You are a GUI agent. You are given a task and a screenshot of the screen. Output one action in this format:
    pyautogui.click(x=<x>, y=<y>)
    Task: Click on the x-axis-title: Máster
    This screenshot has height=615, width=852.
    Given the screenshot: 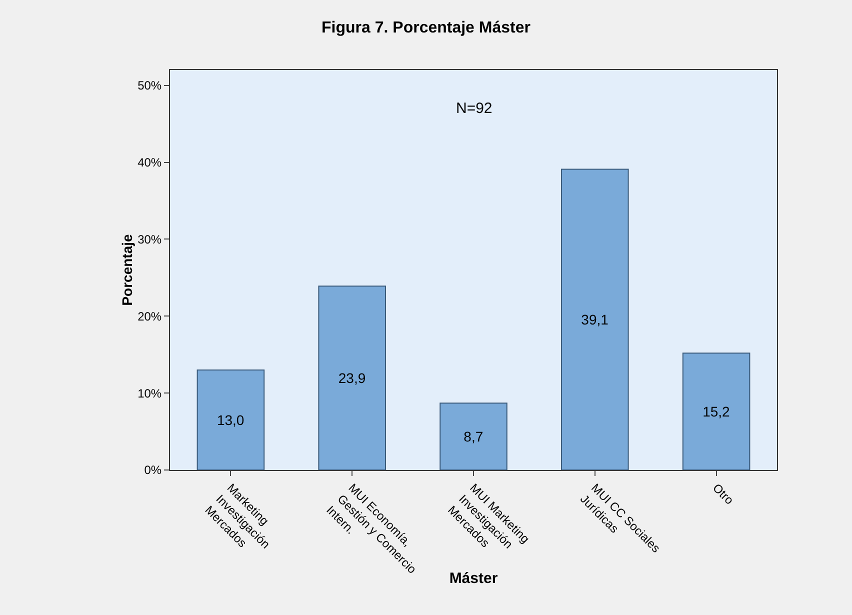 What is the action you would take?
    pyautogui.click(x=473, y=578)
    